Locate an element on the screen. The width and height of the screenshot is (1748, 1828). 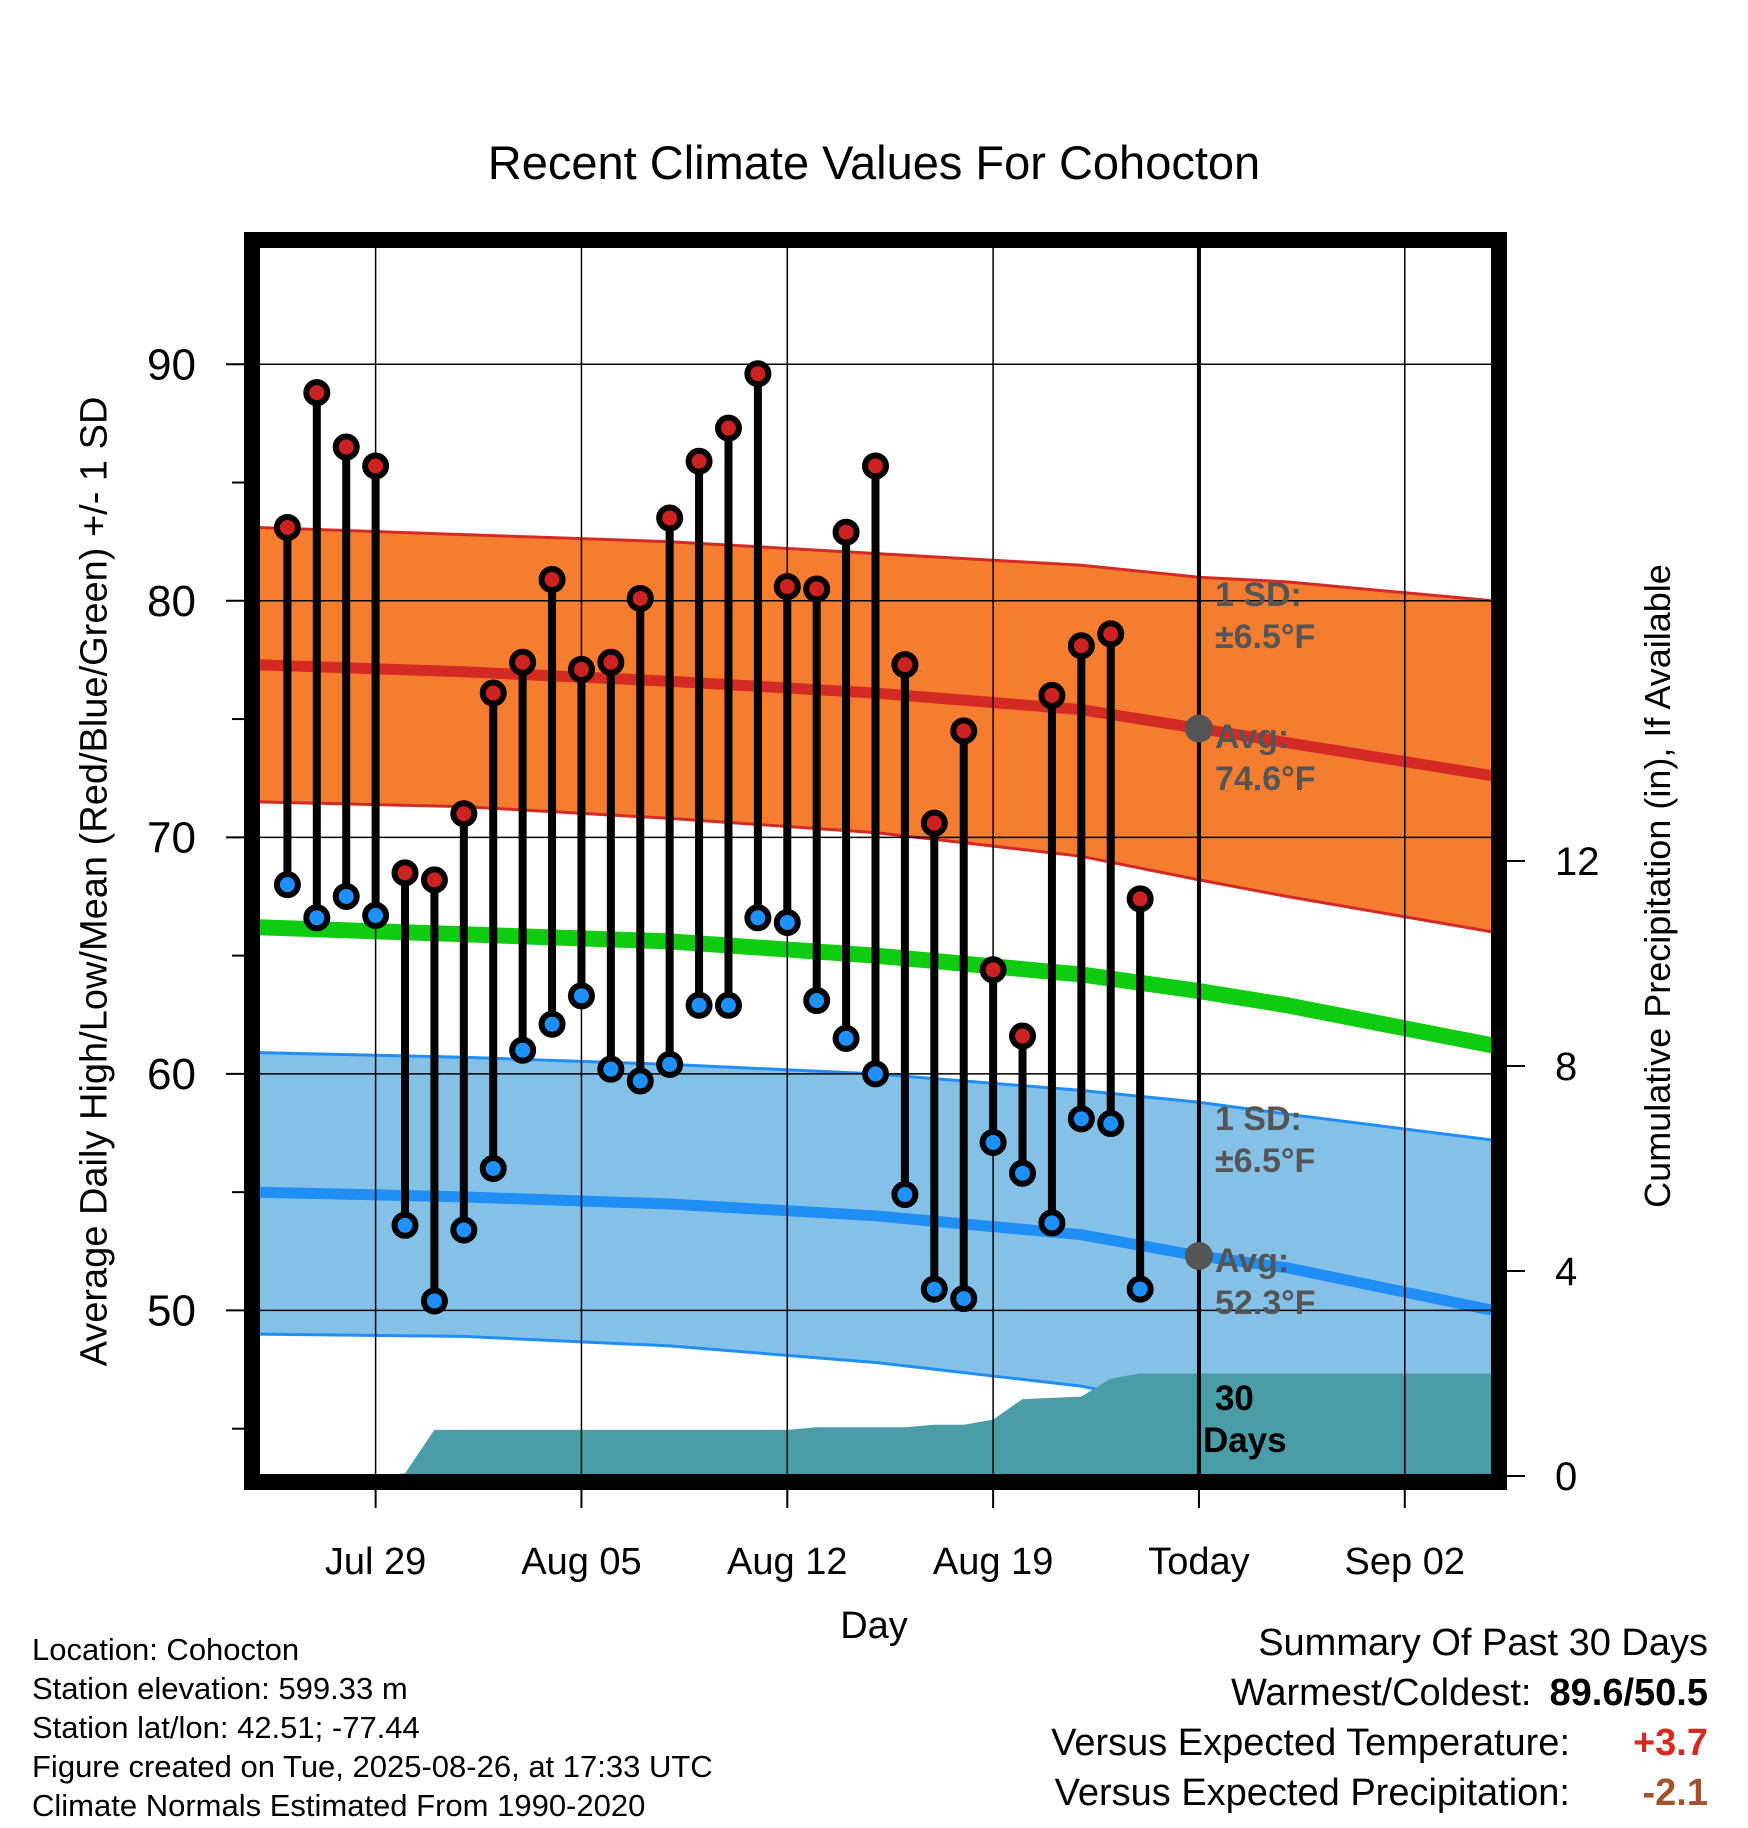
warm-cold-label: Warmest/Coldest: is located at coordinates (1381, 1693).